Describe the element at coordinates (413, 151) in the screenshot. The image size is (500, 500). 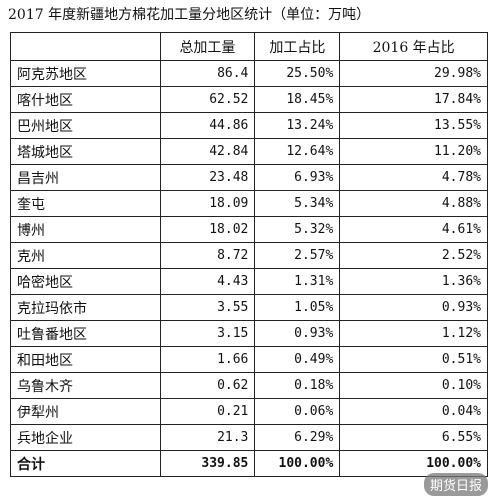
I see `table-cell: 11.20%` at that location.